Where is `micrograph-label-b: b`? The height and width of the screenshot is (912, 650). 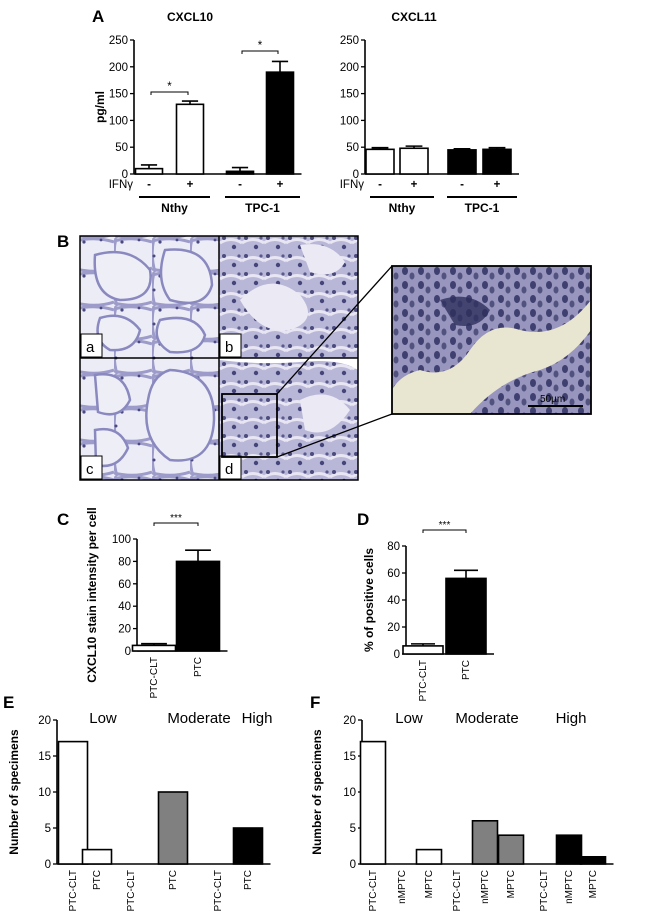
micrograph-label-b: b is located at coordinates (229, 347).